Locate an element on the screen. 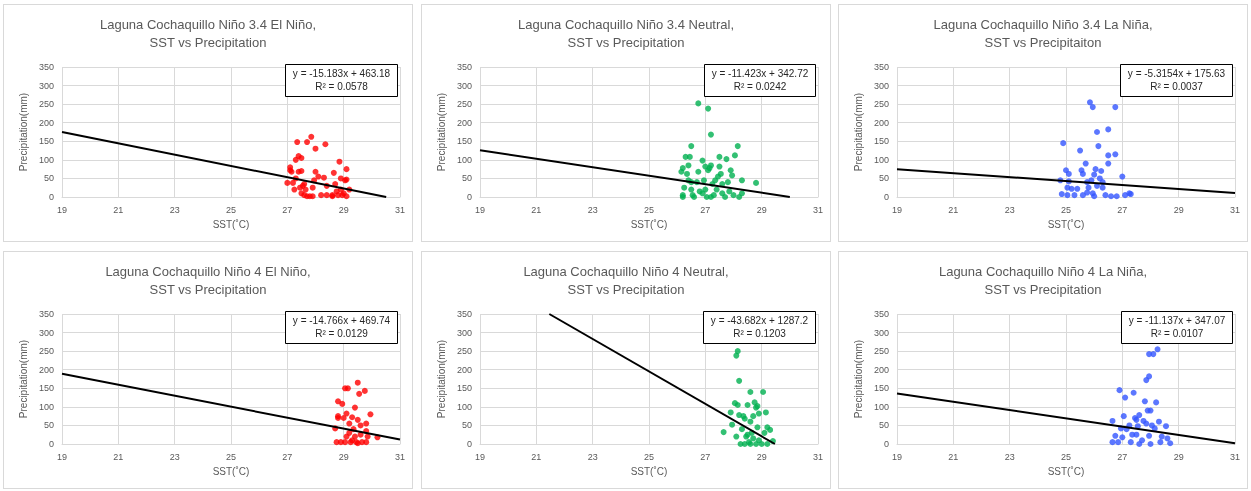 The width and height of the screenshot is (1251, 491). annotation: y = -5.3154x + 175.63 is located at coordinates (1176, 73).